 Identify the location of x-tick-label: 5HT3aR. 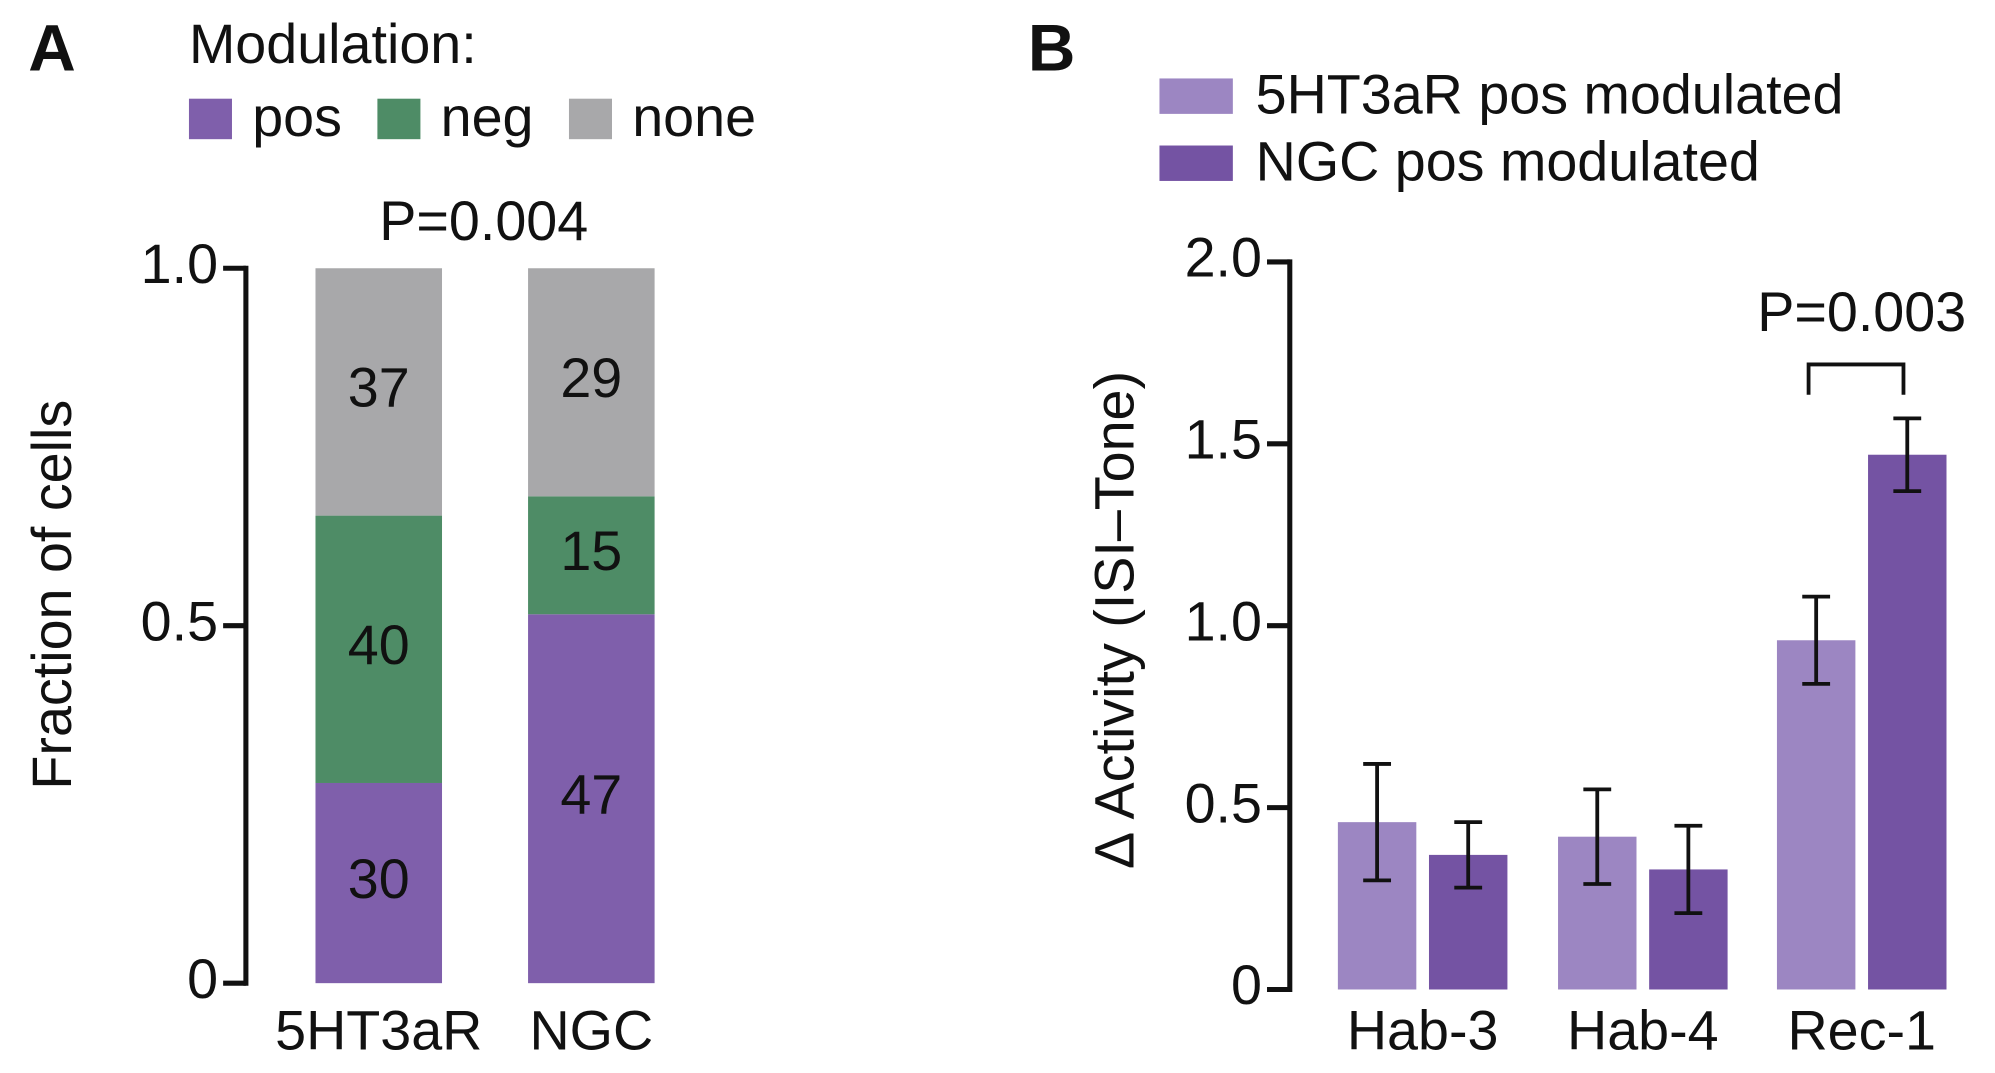
(378, 1031).